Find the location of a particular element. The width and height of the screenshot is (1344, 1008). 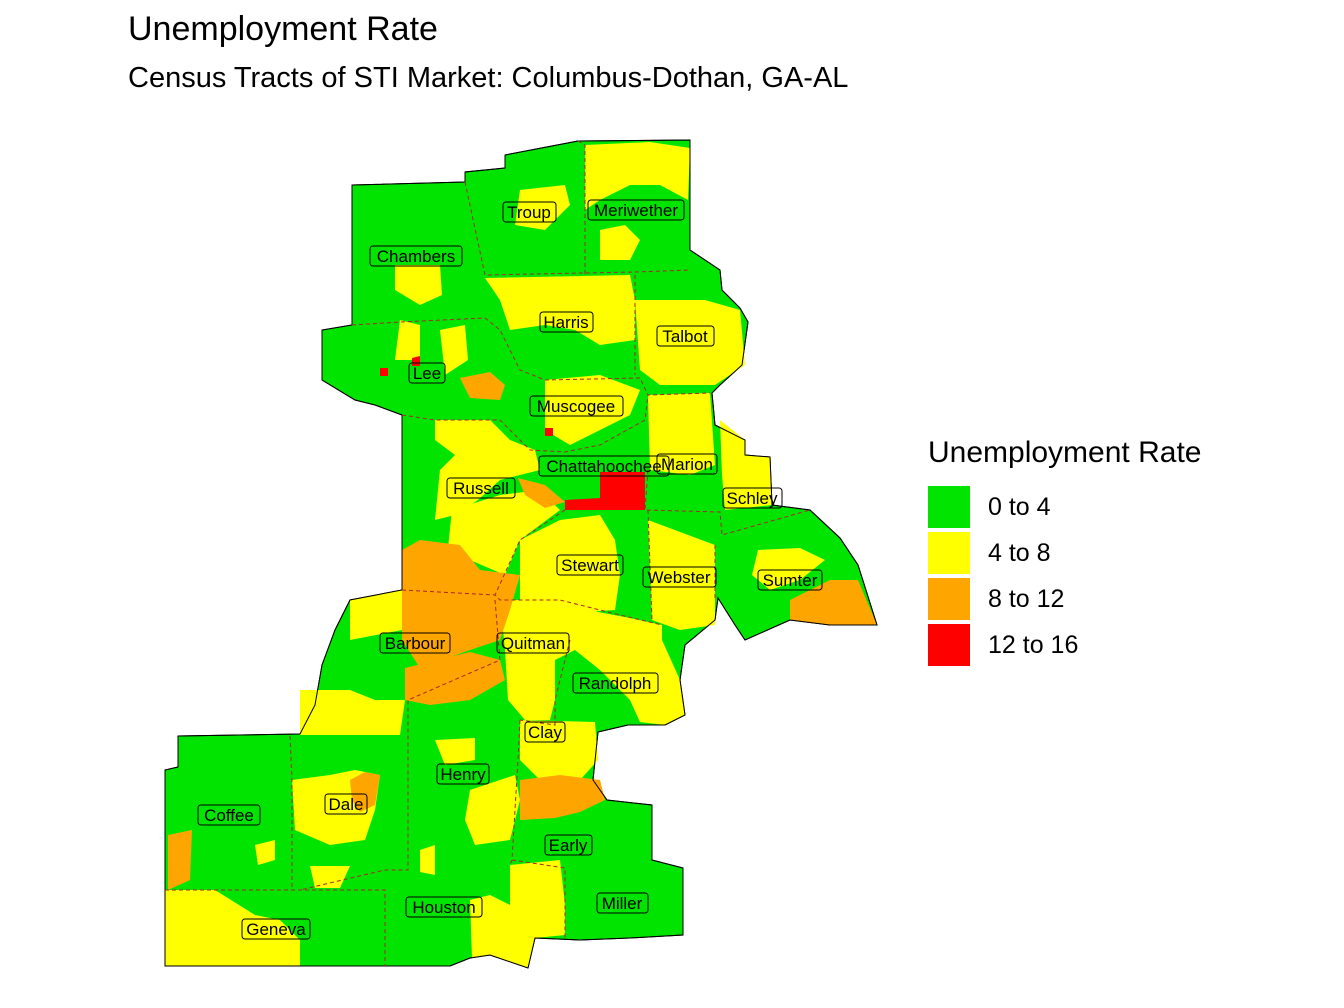

svg-text: Dale is located at coordinates (346, 804).